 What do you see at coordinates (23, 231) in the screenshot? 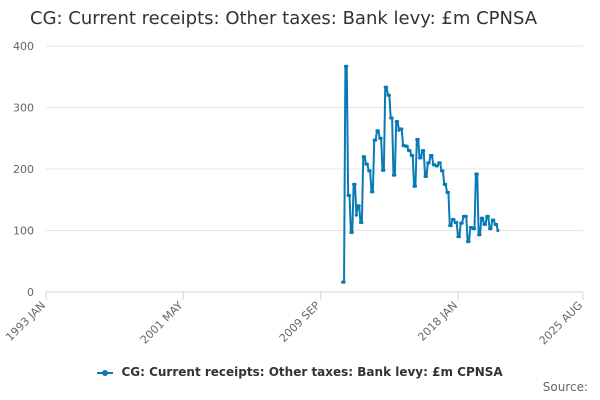
I see `y-tick-label: 100` at bounding box center [23, 231].